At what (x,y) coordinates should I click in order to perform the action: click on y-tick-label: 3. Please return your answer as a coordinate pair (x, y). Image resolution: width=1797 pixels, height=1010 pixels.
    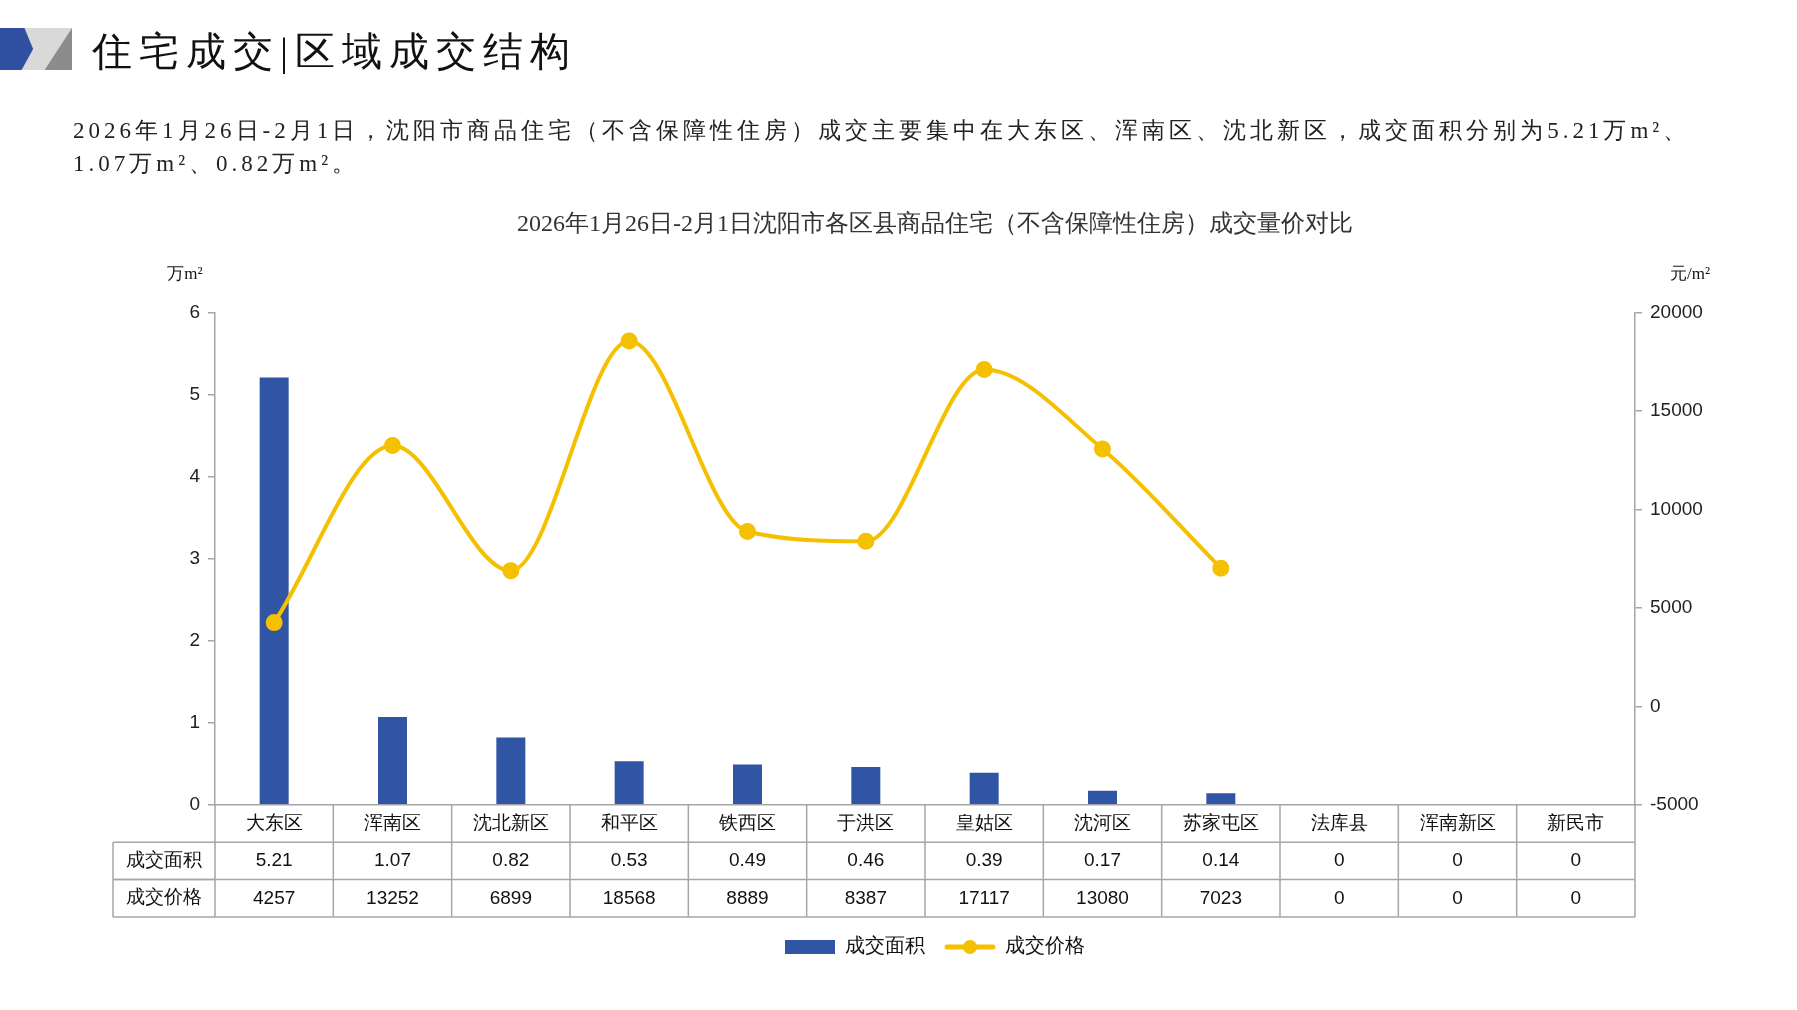
    Looking at the image, I should click on (194, 558).